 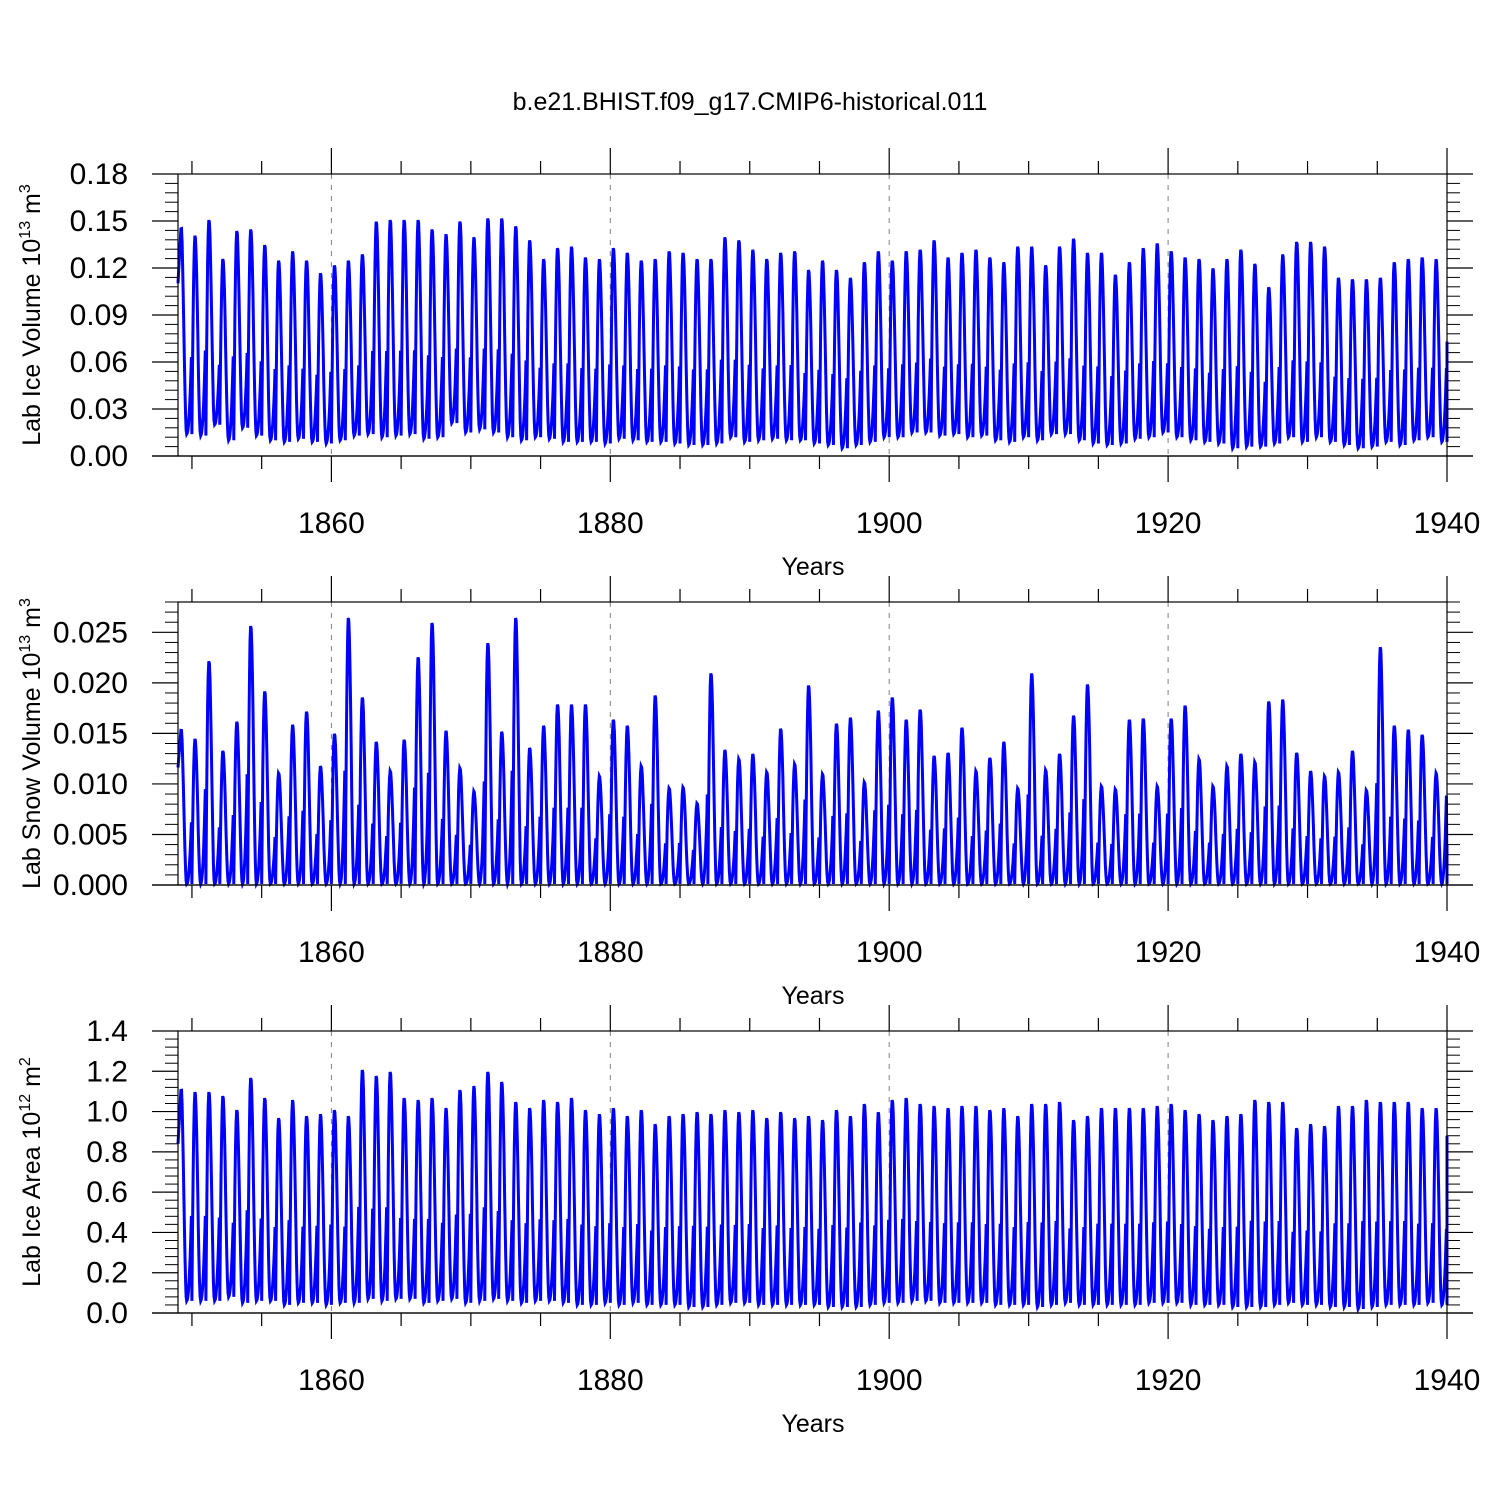 What do you see at coordinates (812, 1191) in the screenshot?
I see `ice-area-series-line` at bounding box center [812, 1191].